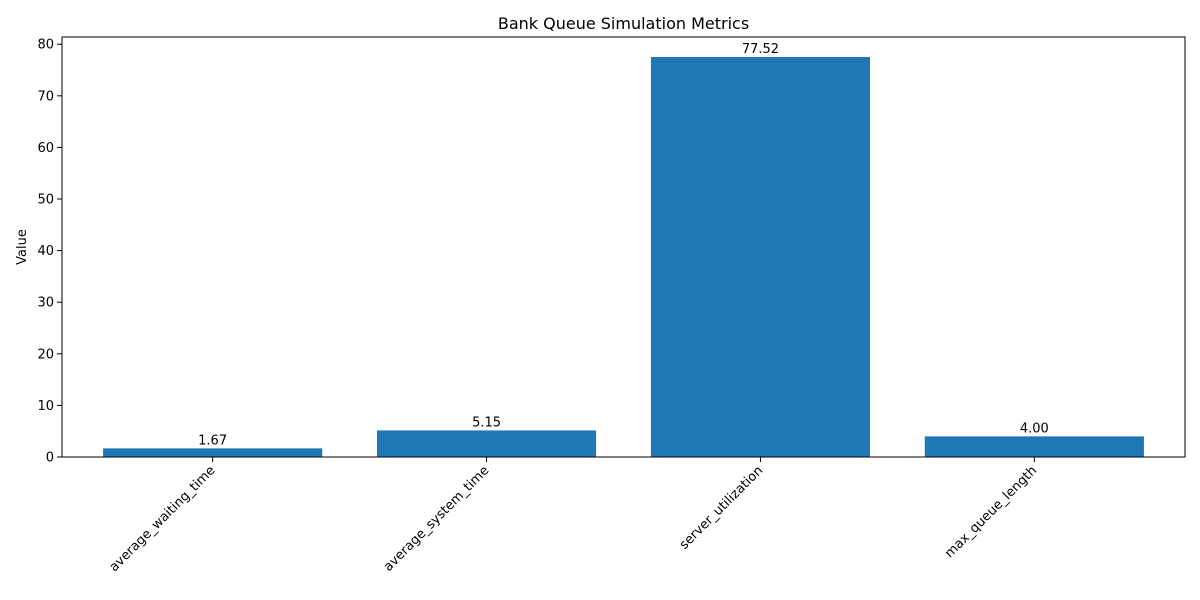 This screenshot has height=600, width=1200. Describe the element at coordinates (1034, 446) in the screenshot. I see `bar-max-queue-length` at that location.